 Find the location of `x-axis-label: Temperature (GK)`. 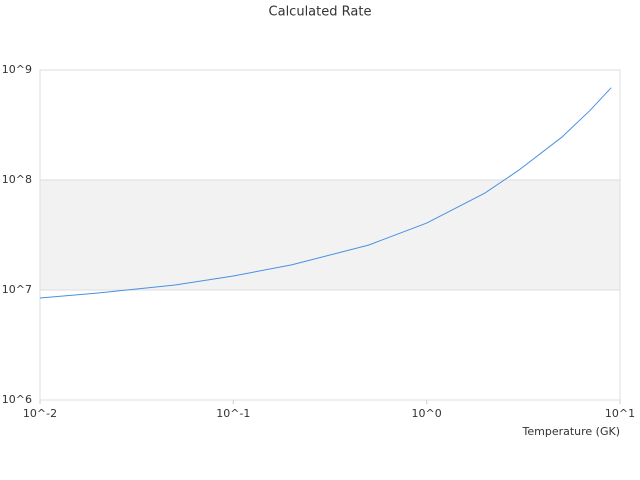

x-axis-label: Temperature (GK) is located at coordinates (571, 431).